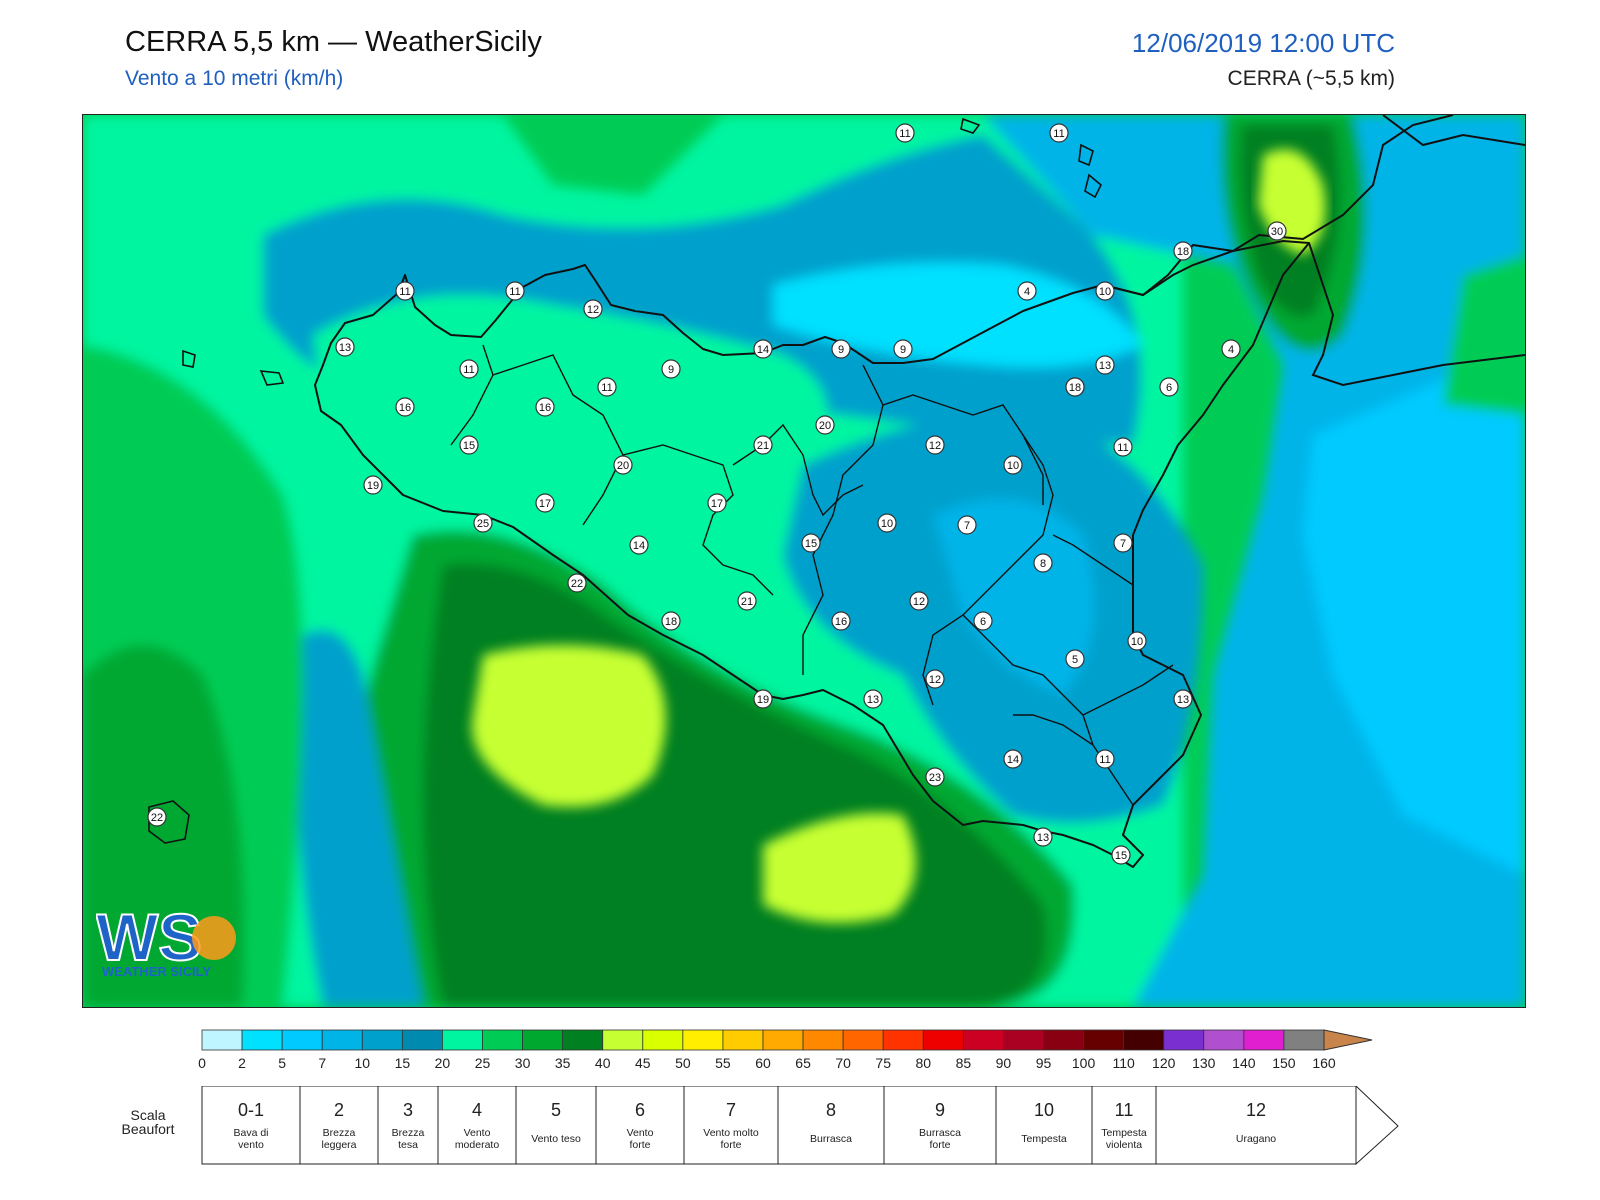  What do you see at coordinates (1324, 1063) in the screenshot?
I see `legend-tick: 160` at bounding box center [1324, 1063].